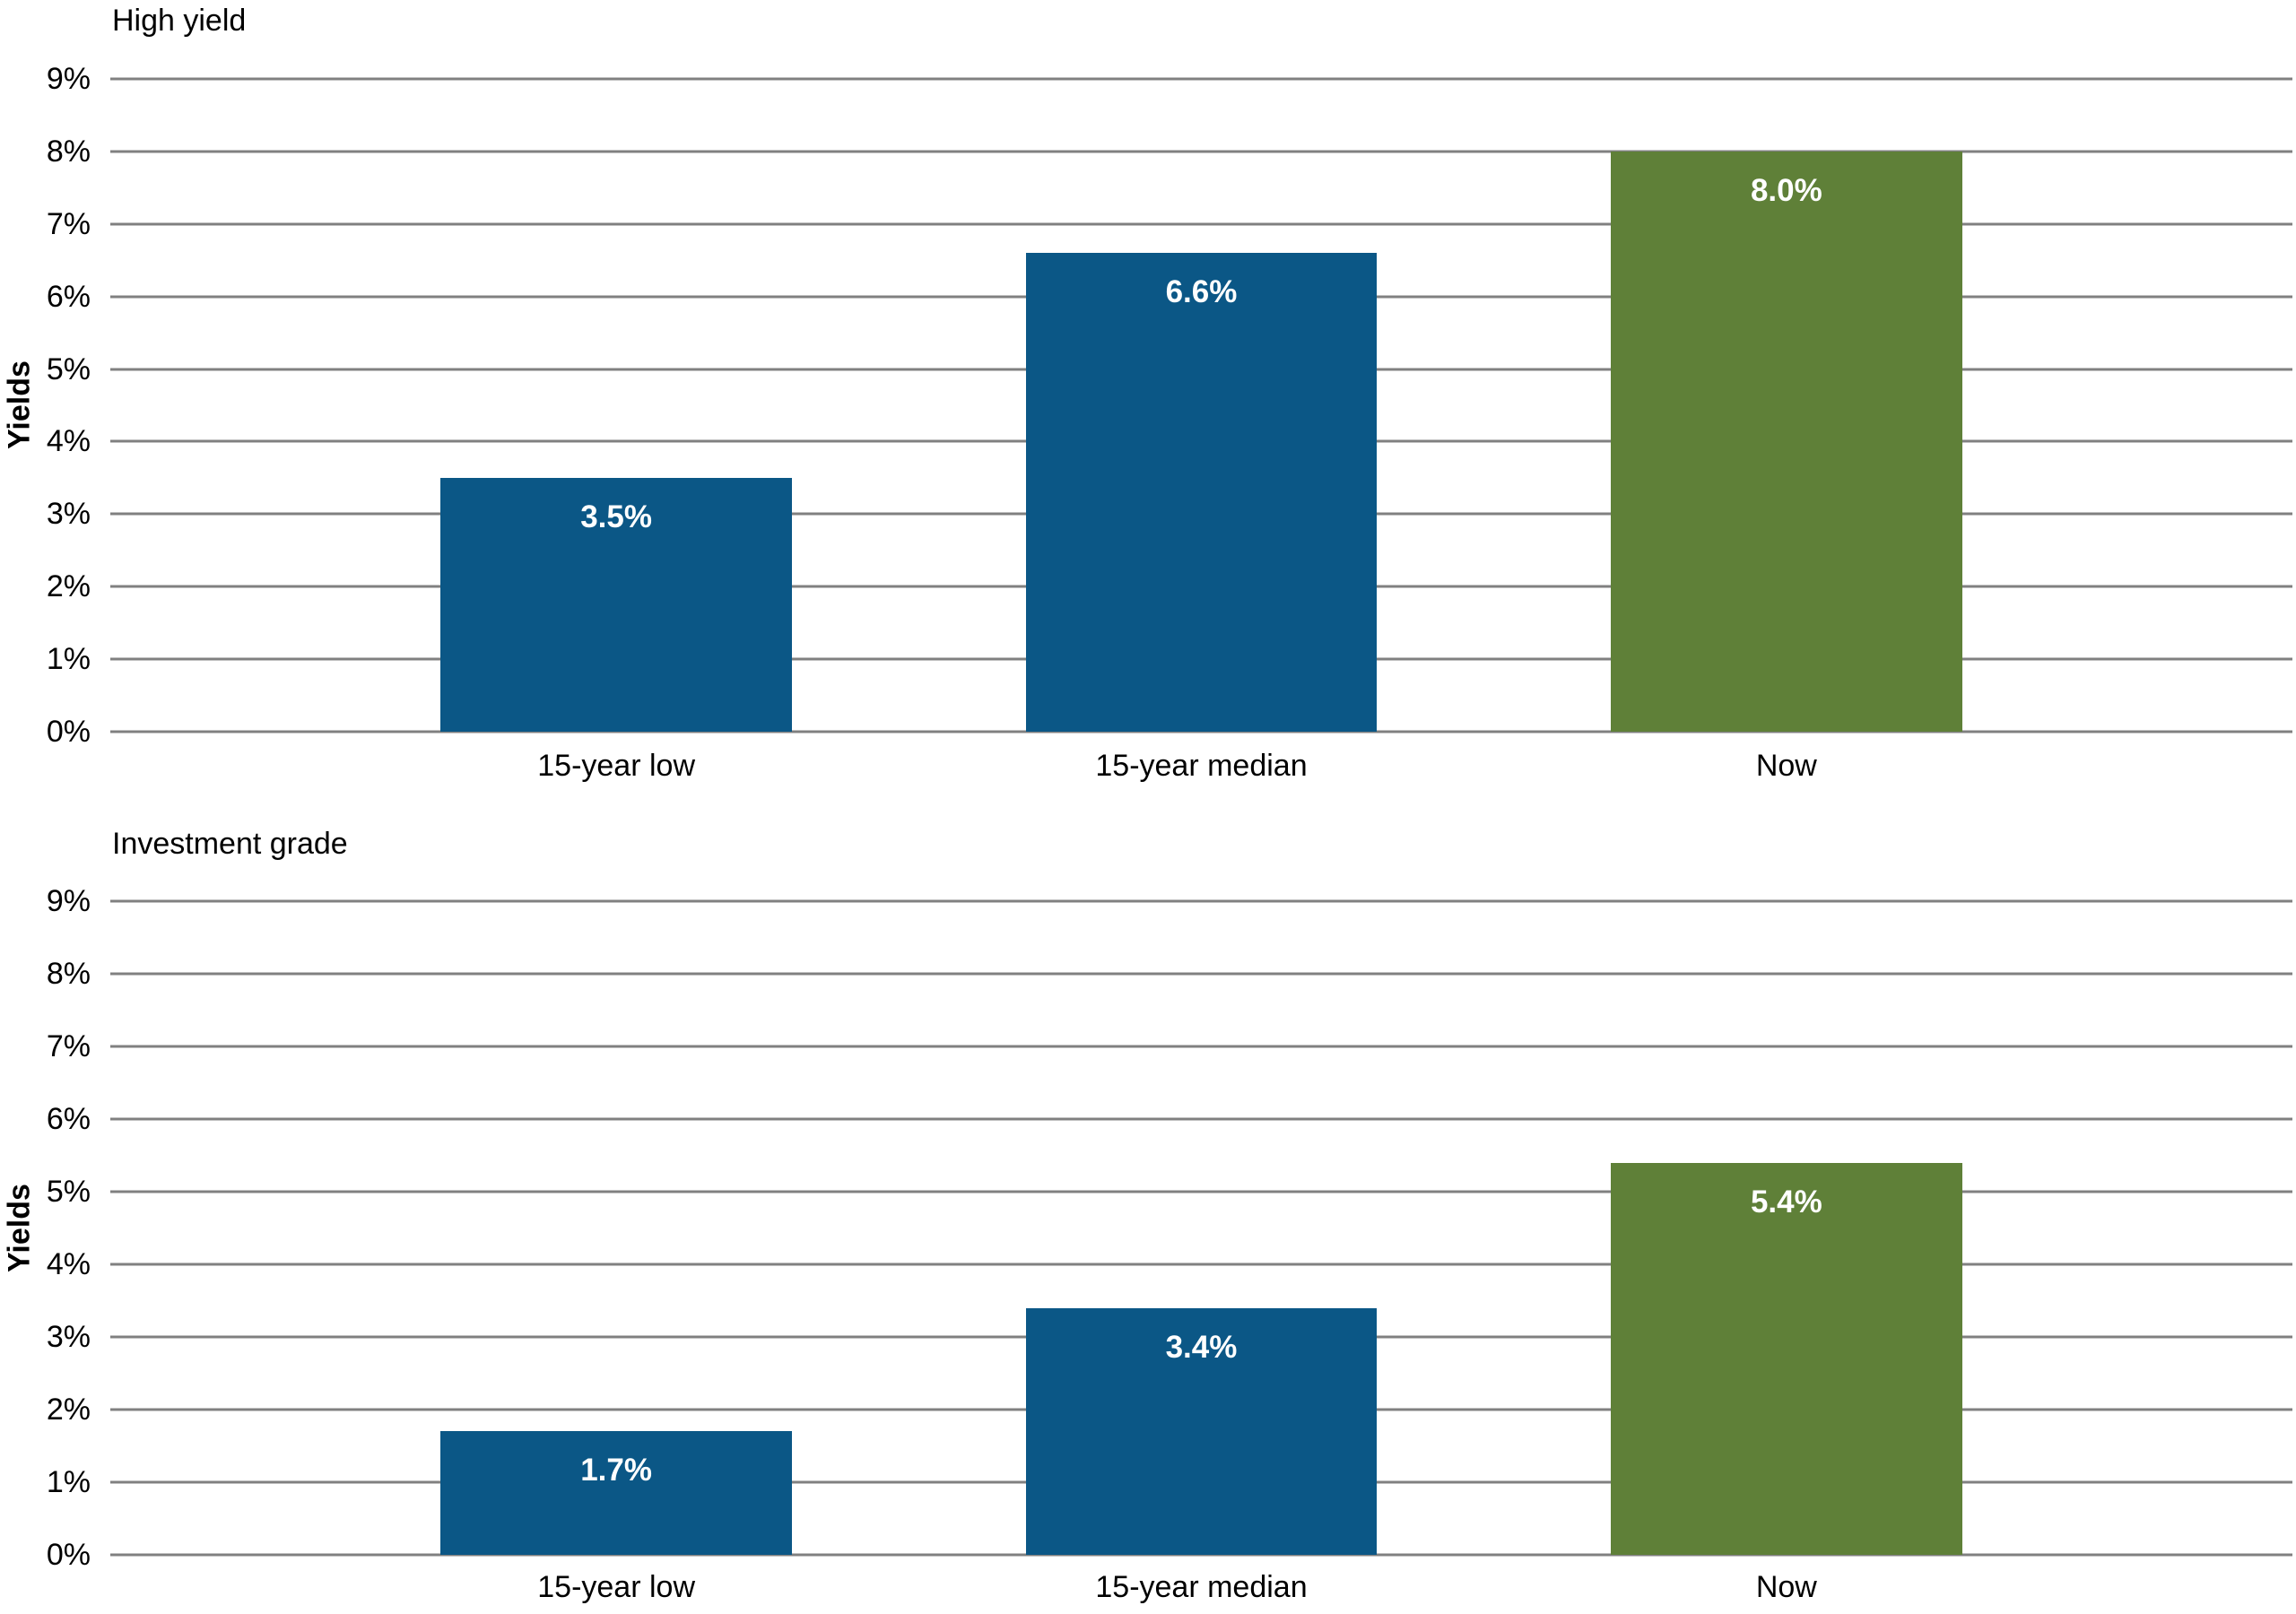 The image size is (2296, 1614). I want to click on bar-value-label: 3.5%, so click(616, 516).